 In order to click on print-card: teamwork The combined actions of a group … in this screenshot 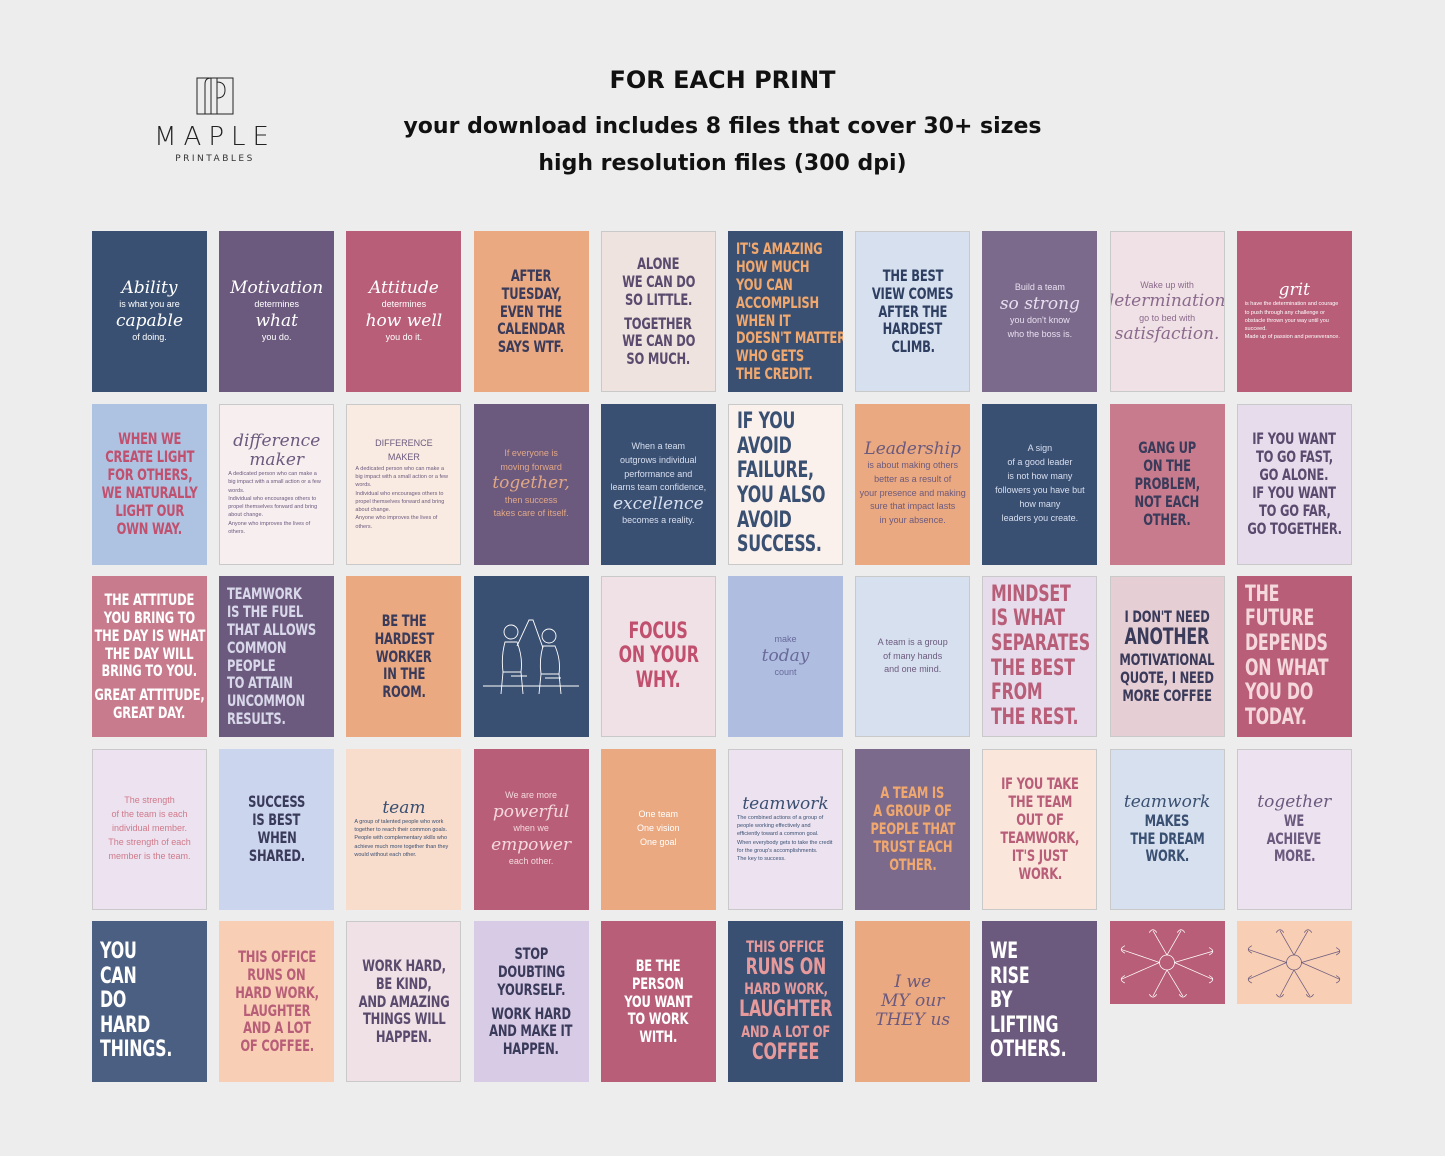, I will do `click(785, 829)`.